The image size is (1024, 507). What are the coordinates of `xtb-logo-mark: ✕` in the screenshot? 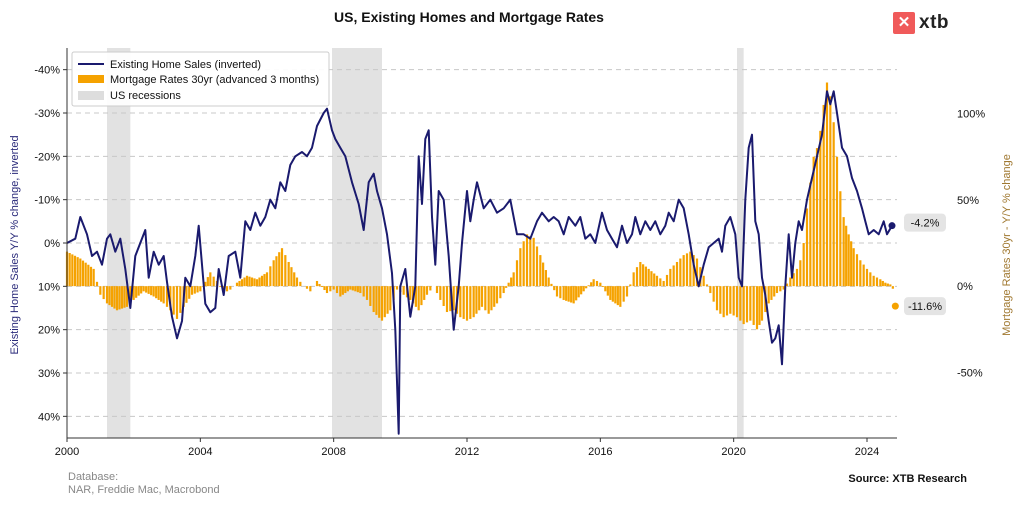 It's located at (904, 23).